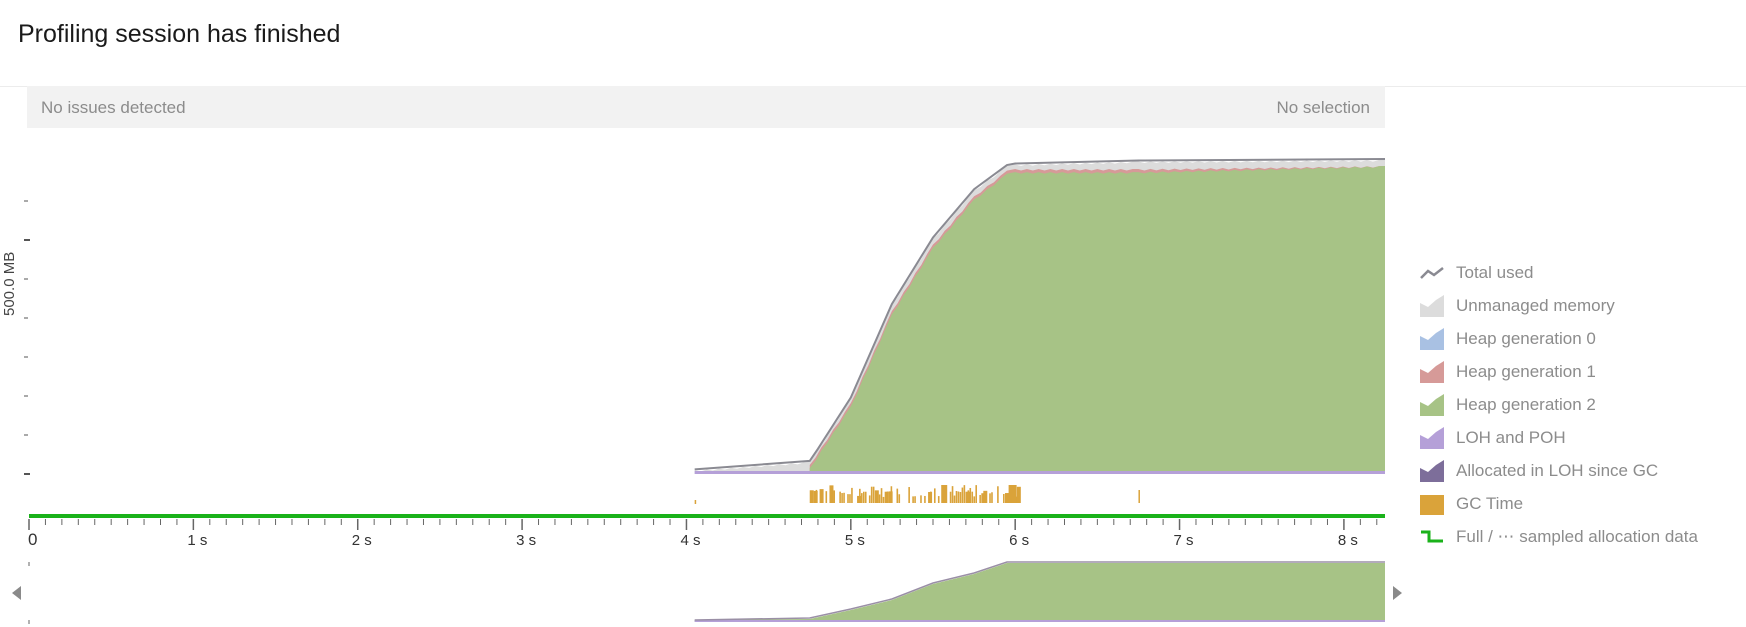  I want to click on overview-total-line, so click(1039, 591).